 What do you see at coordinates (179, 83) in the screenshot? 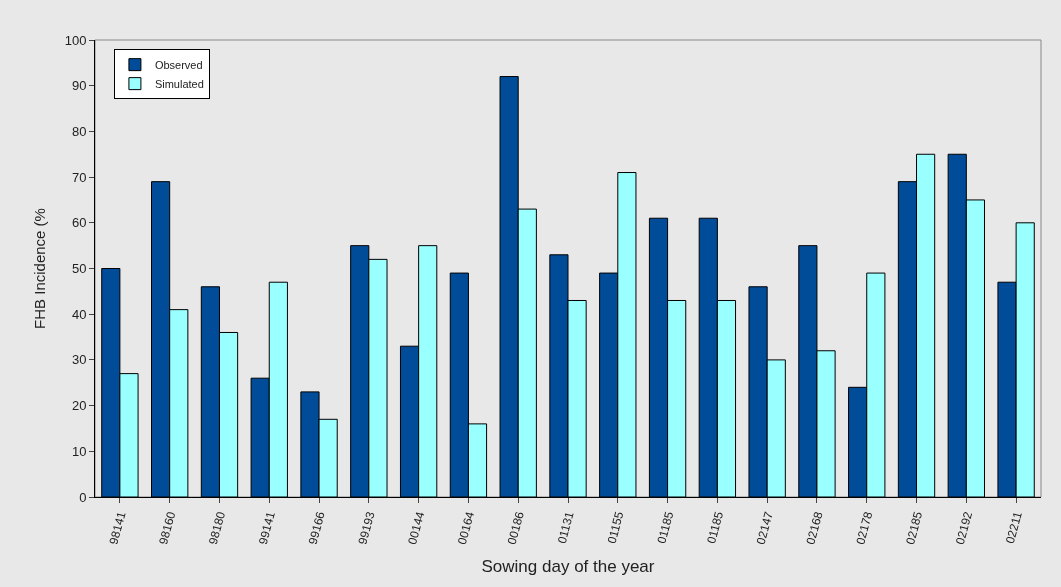
I see `legend-label: Simulated` at bounding box center [179, 83].